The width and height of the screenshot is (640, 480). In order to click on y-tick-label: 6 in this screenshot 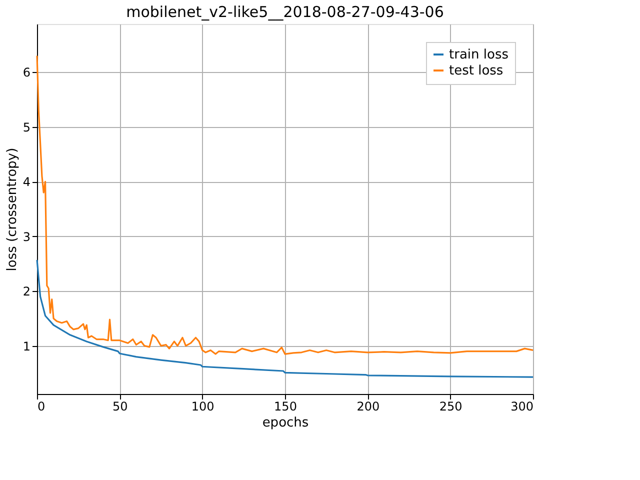, I will do `click(26, 73)`.